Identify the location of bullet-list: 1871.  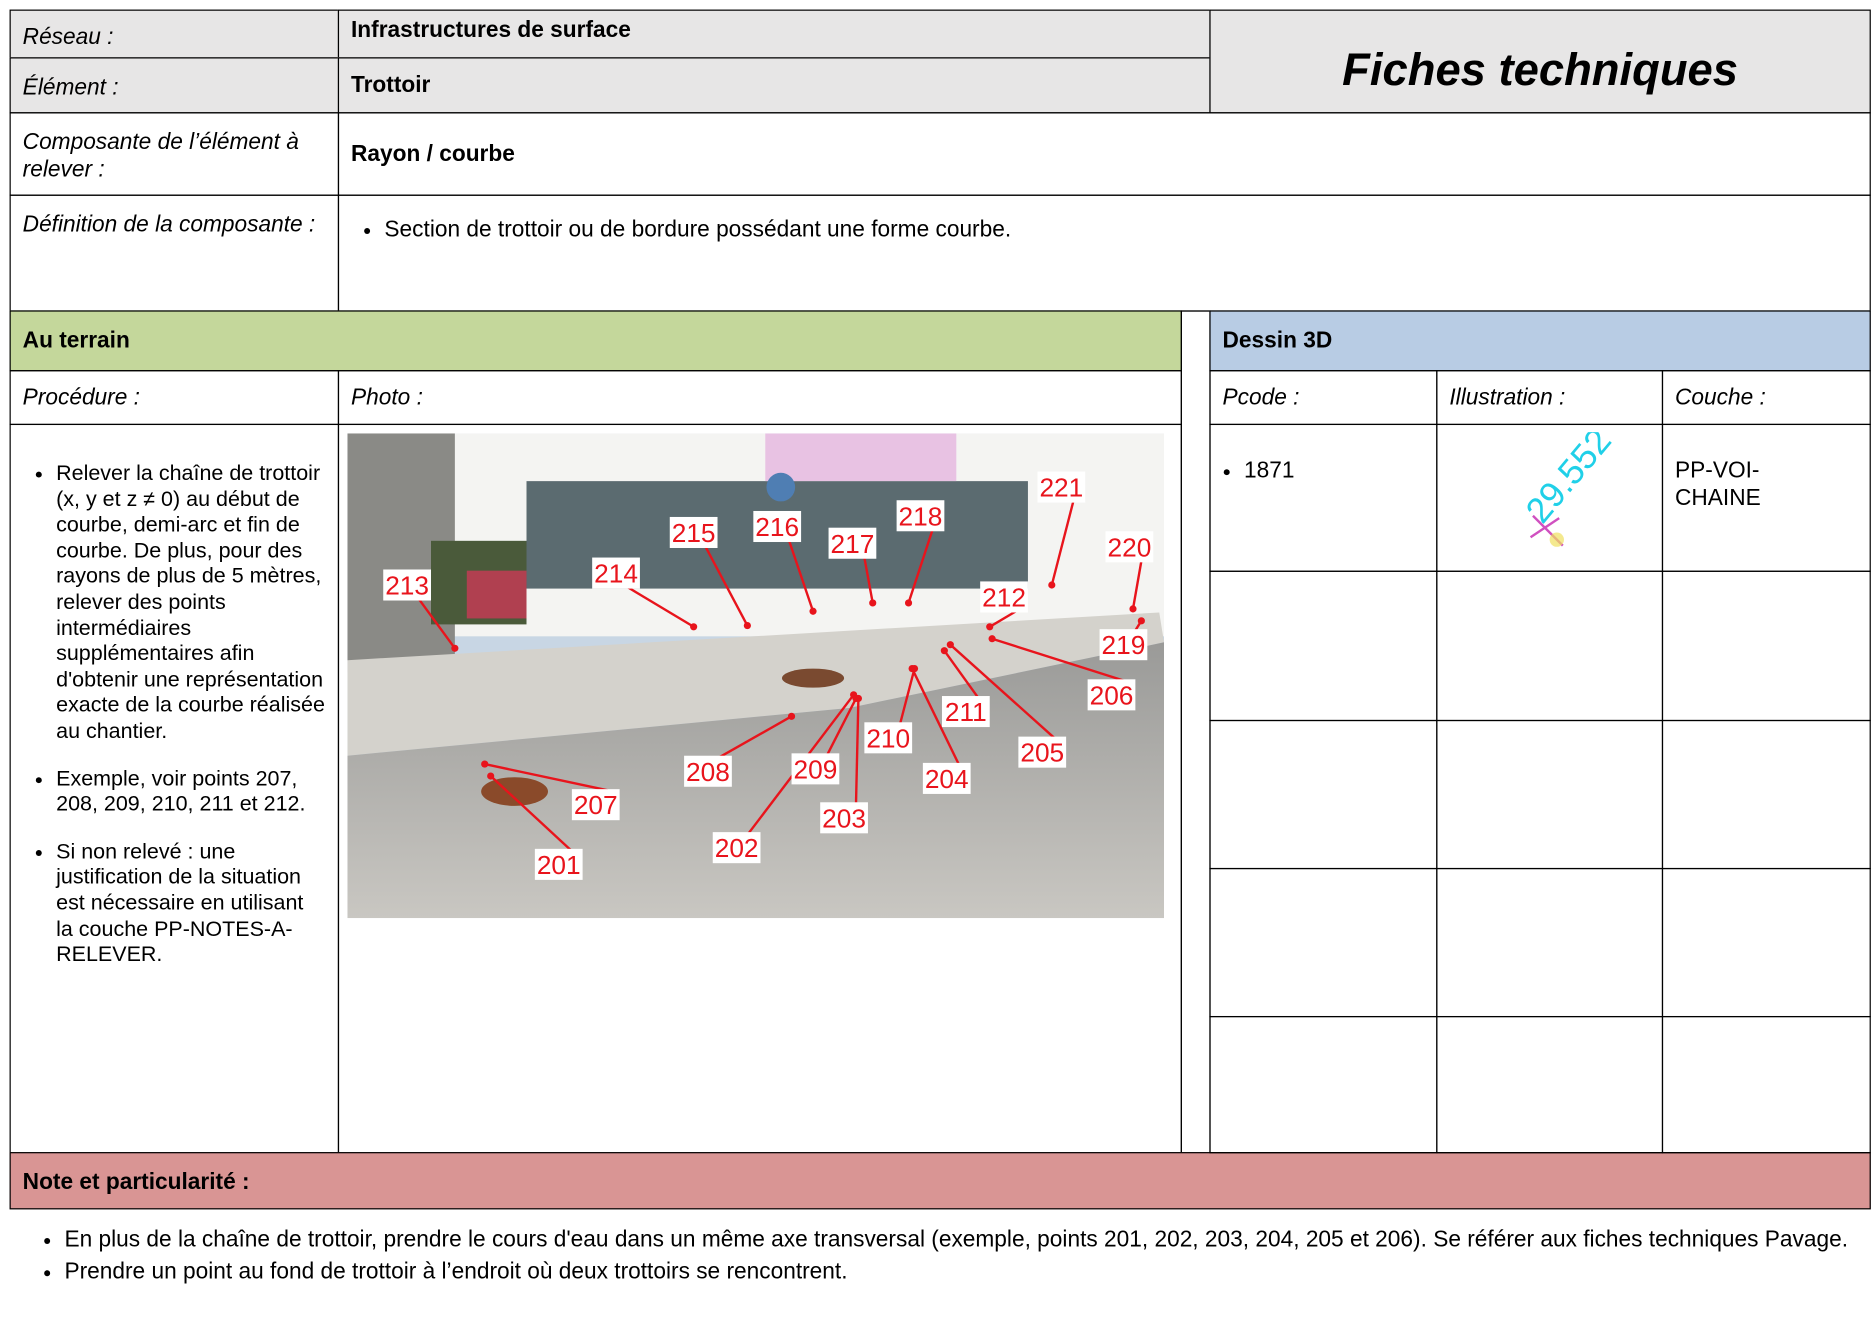
(1324, 471).